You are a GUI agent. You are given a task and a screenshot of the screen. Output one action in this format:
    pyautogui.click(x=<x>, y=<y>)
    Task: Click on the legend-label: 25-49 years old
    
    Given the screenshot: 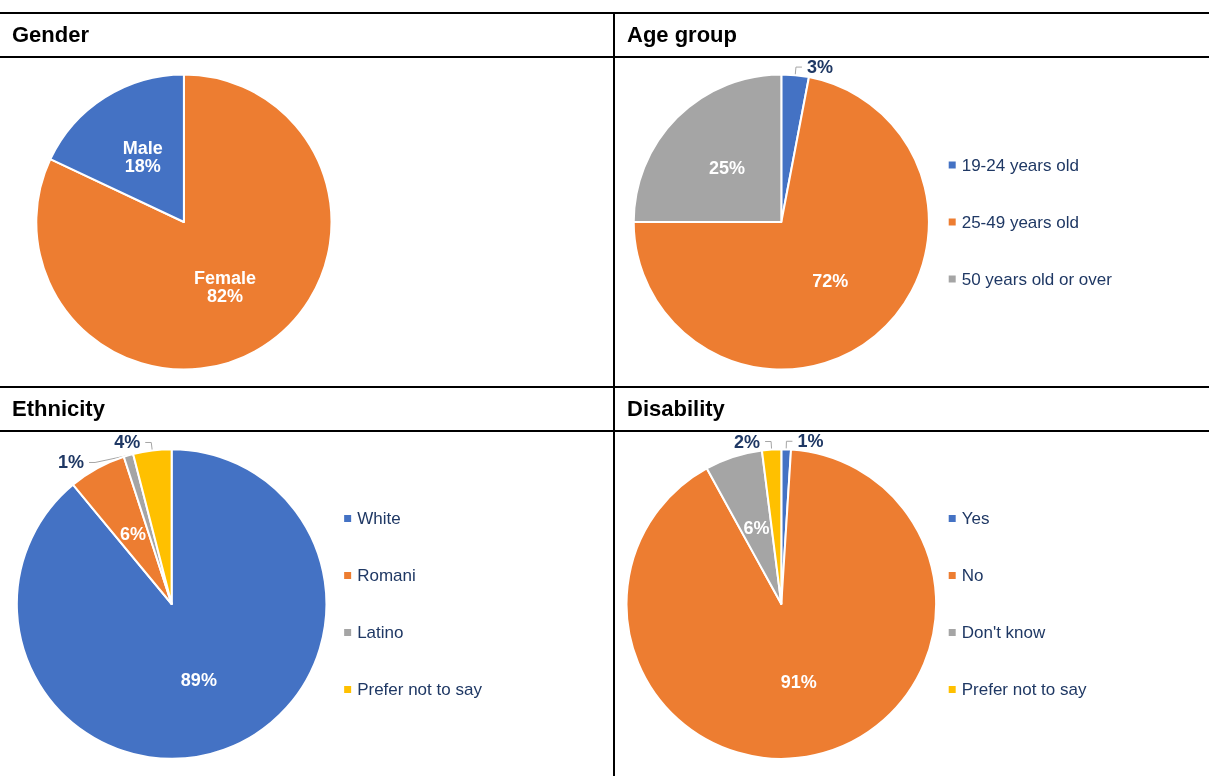 What is the action you would take?
    pyautogui.click(x=1020, y=222)
    